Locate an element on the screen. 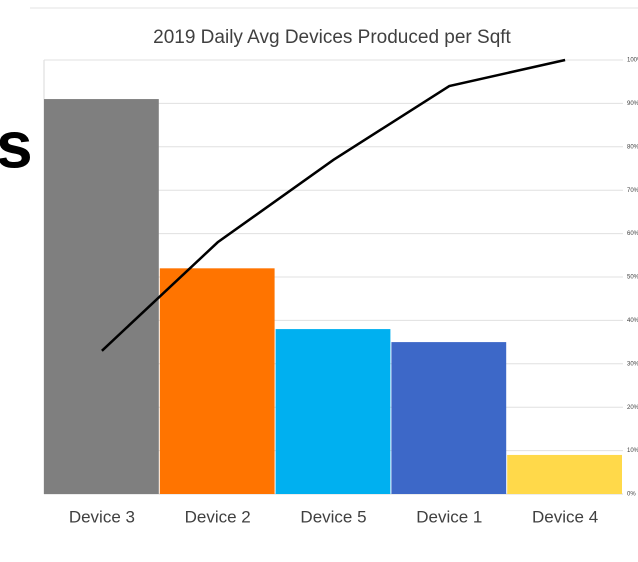  y2-tick-label: 50% is located at coordinates (632, 278).